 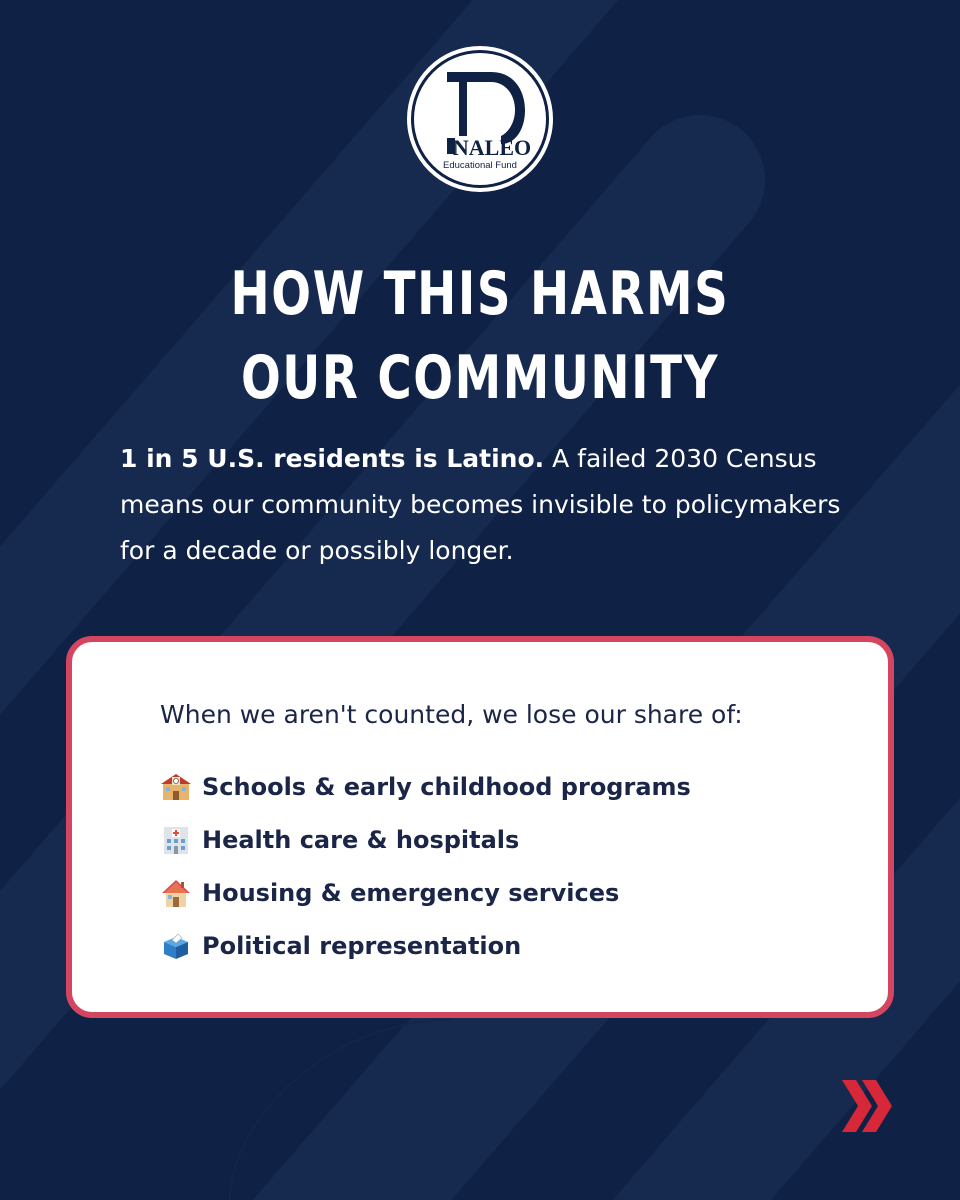 What do you see at coordinates (361, 839) in the screenshot?
I see `list-item-label: Health care & hospitals` at bounding box center [361, 839].